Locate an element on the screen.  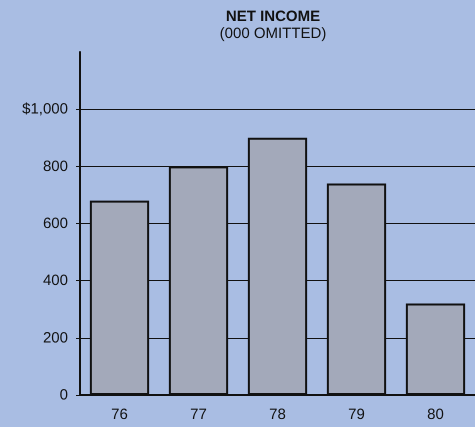
y-tick-label: $1,000 is located at coordinates (45, 109).